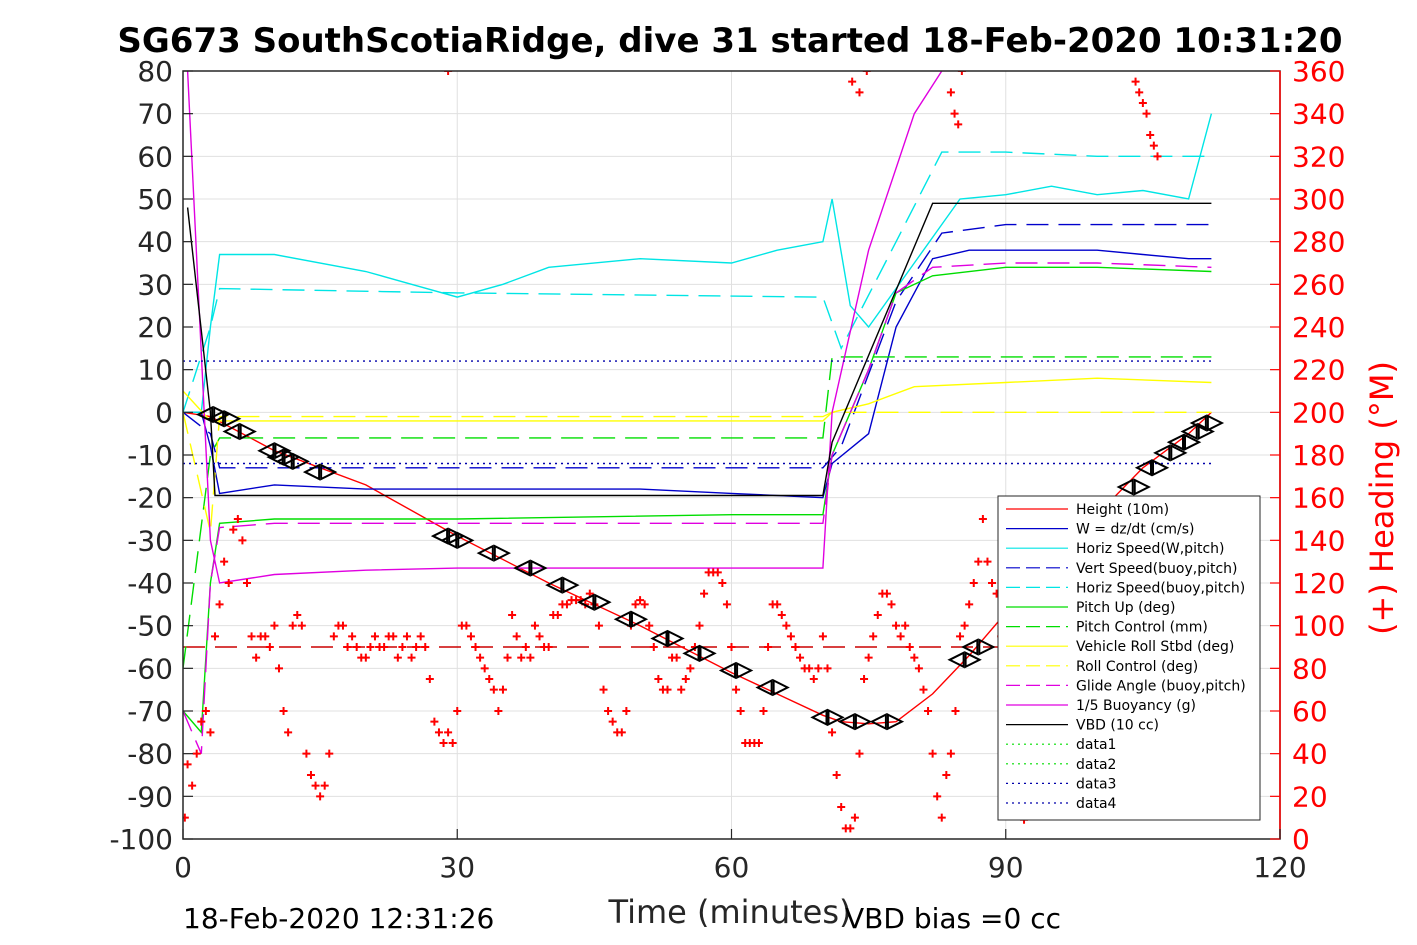 The width and height of the screenshot is (1417, 945). I want to click on y-tick-label: 50, so click(155, 199).